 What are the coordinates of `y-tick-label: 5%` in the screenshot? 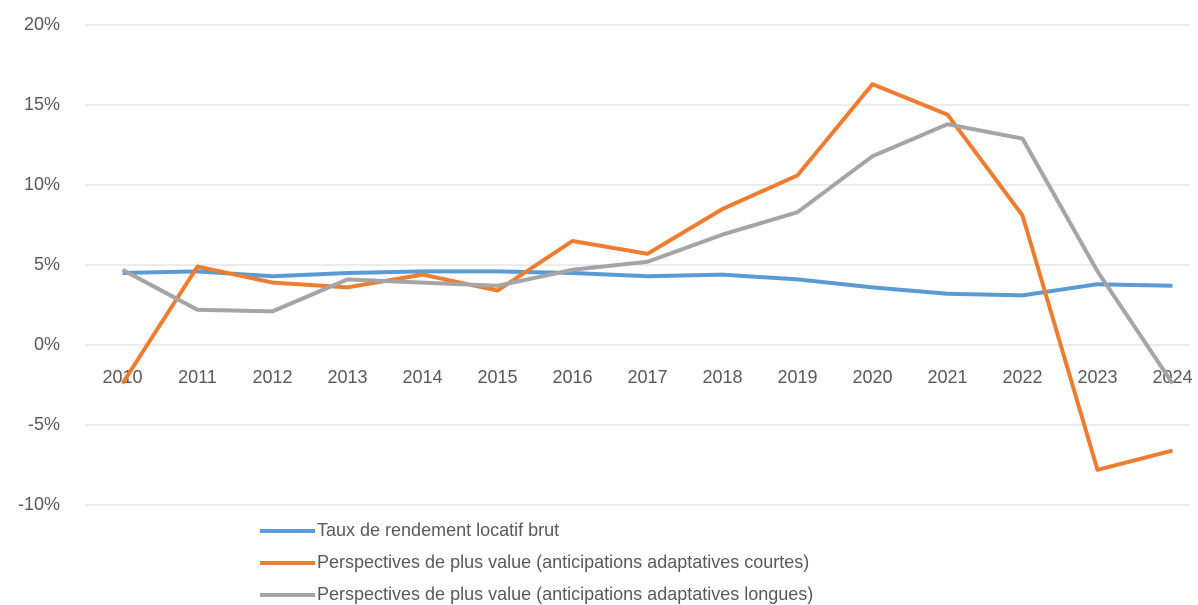 It's located at (47, 264).